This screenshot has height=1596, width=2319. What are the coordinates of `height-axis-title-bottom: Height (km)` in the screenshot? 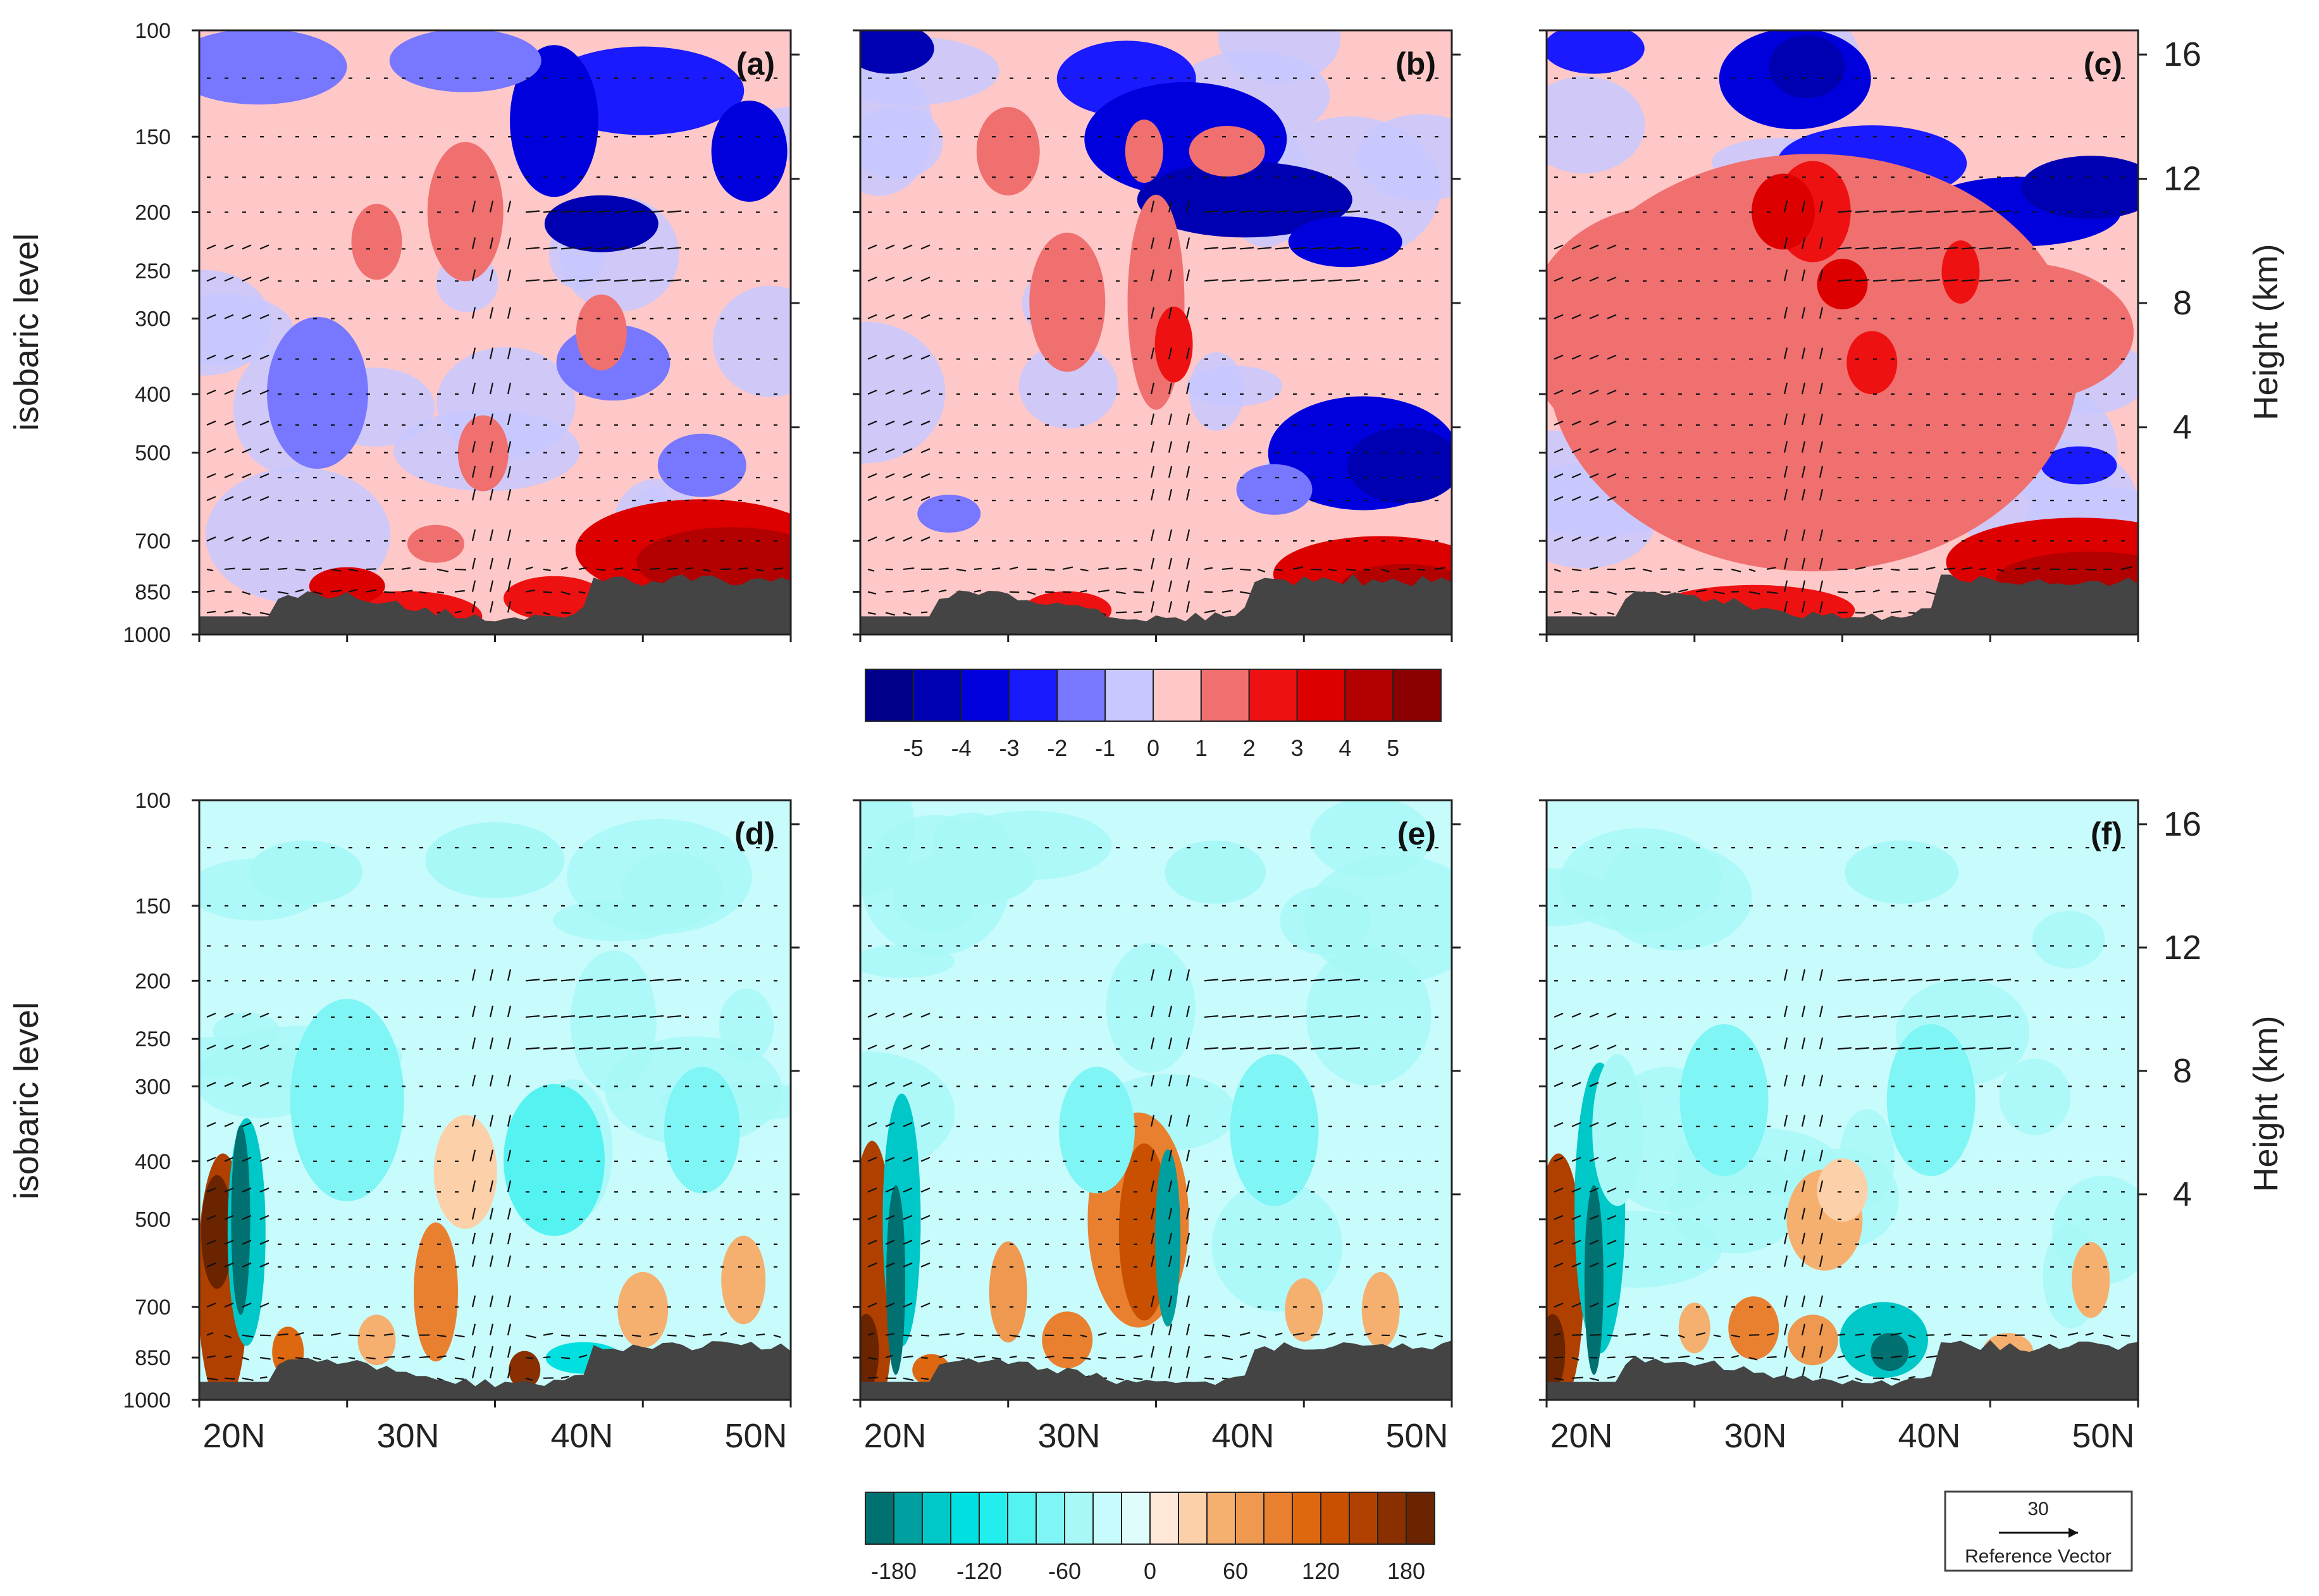 It's located at (2266, 1103).